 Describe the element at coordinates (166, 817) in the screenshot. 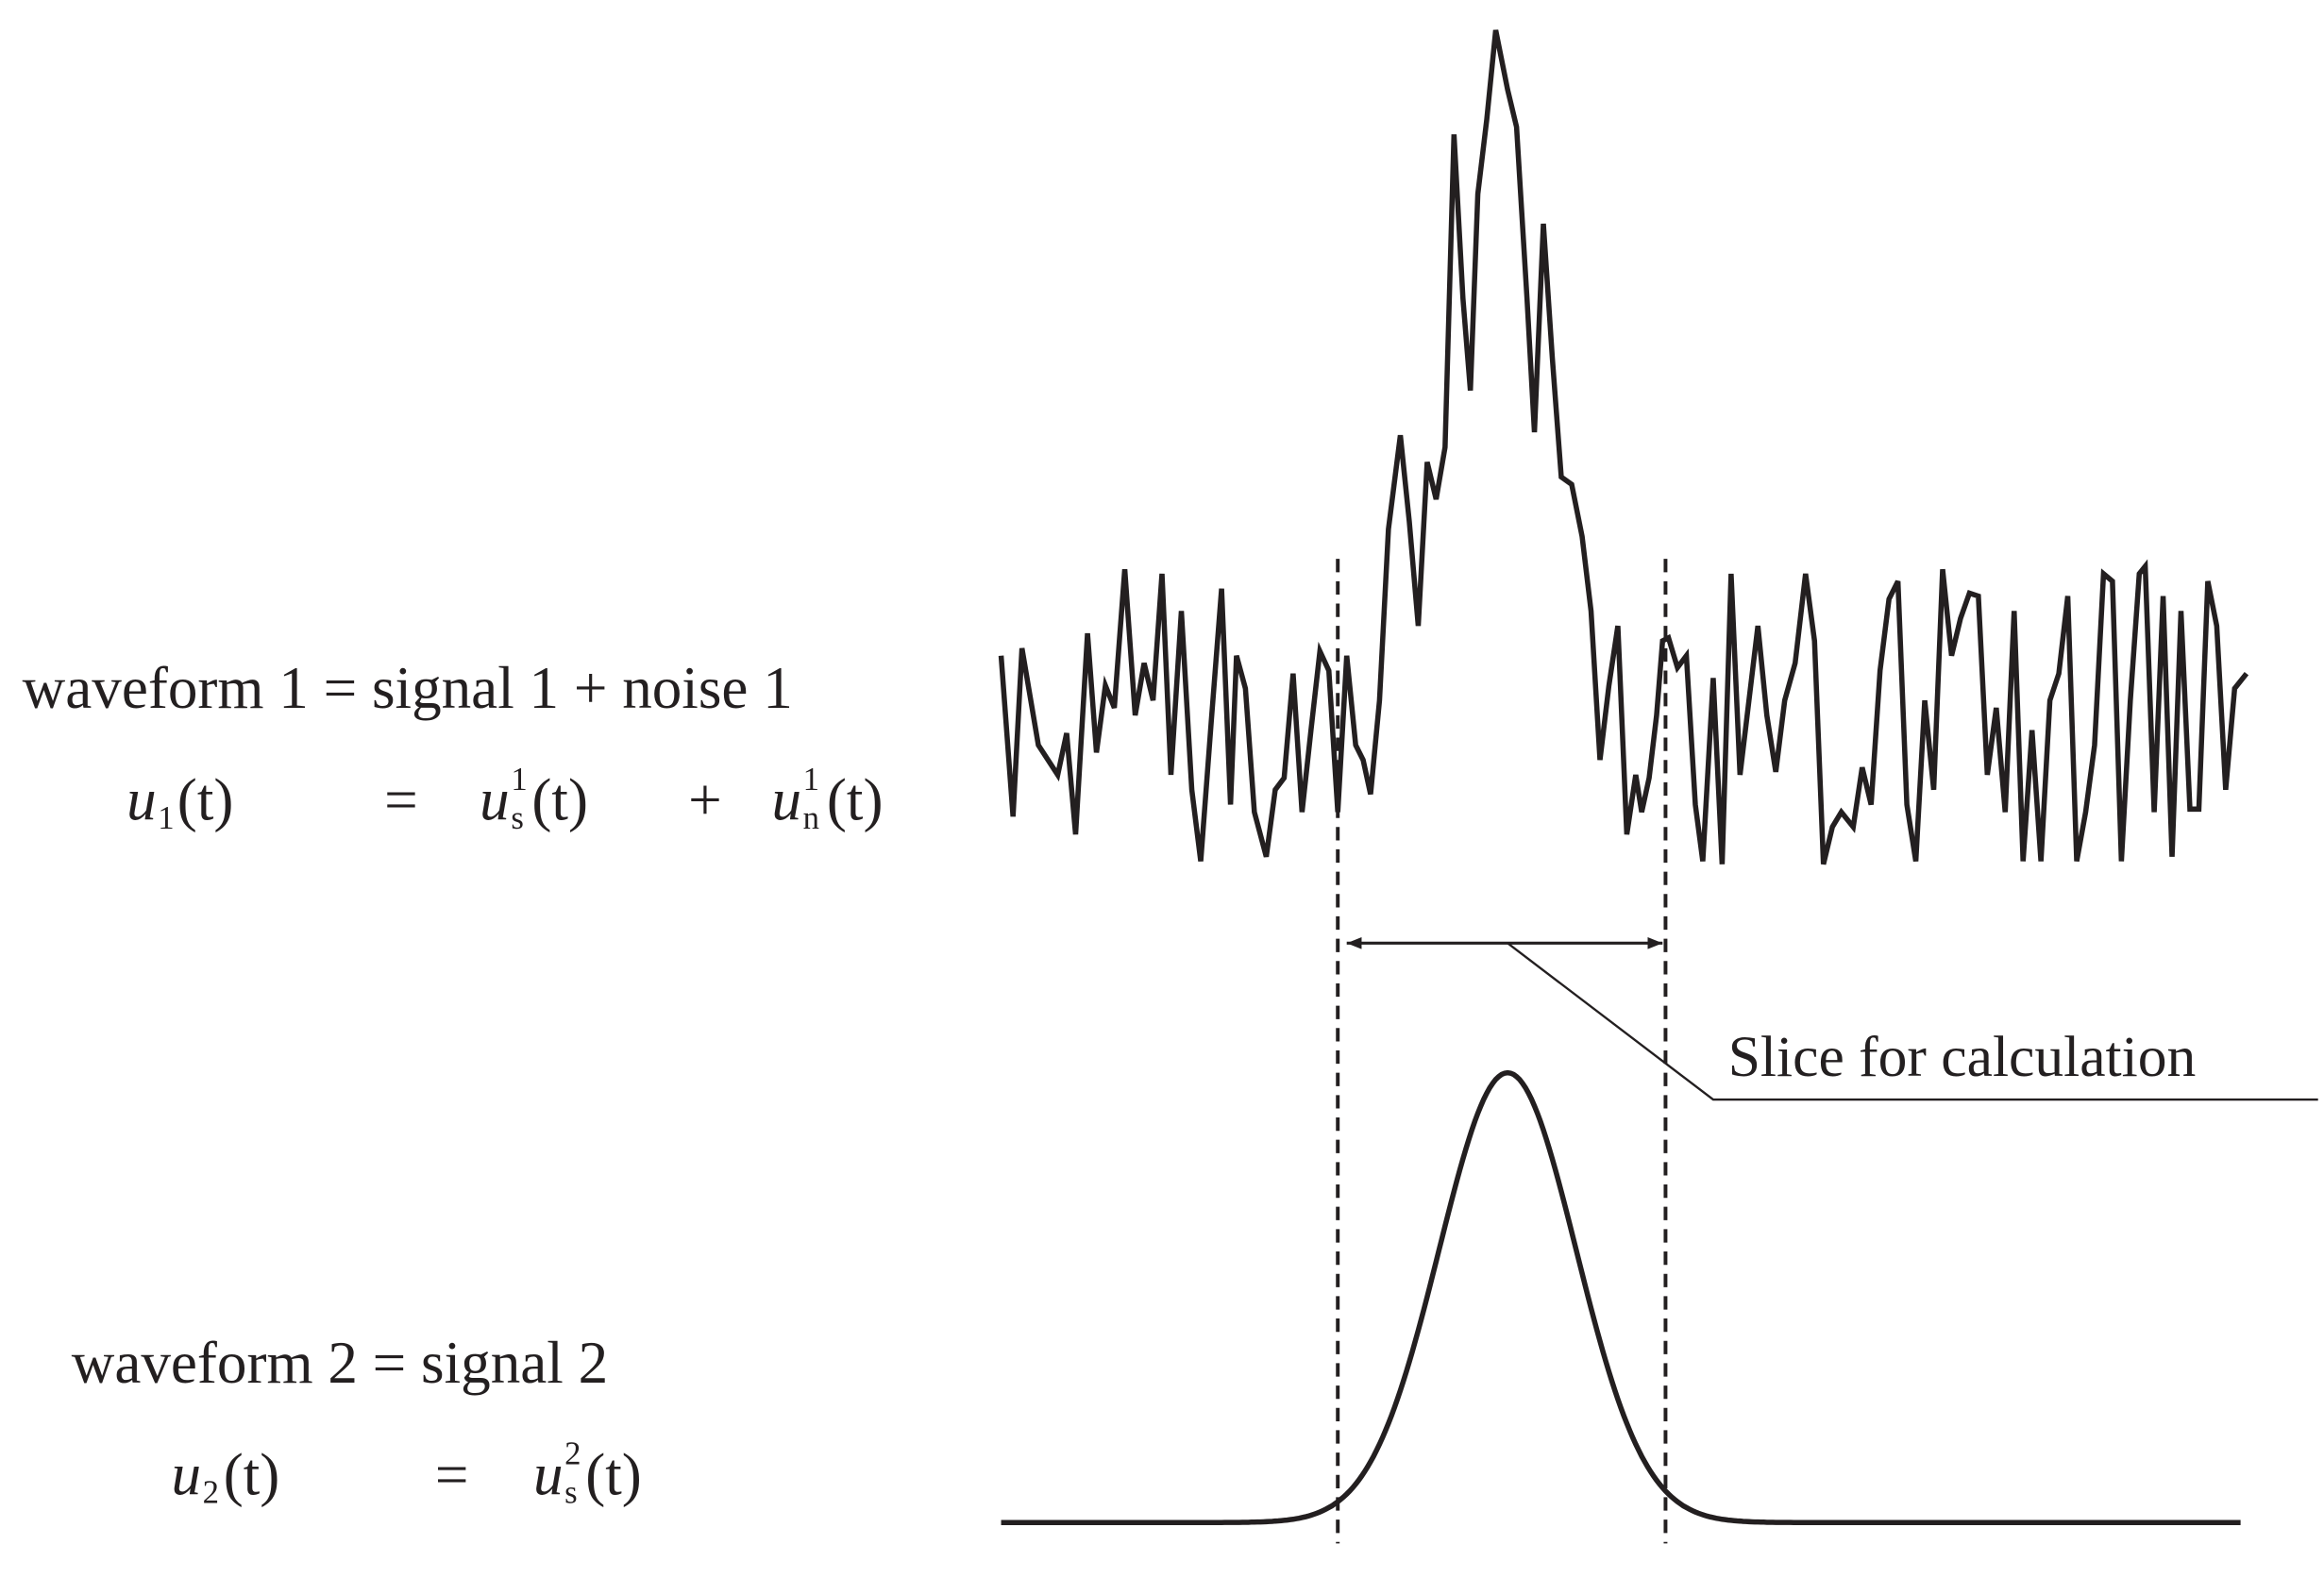

I see `subscript: 1` at that location.